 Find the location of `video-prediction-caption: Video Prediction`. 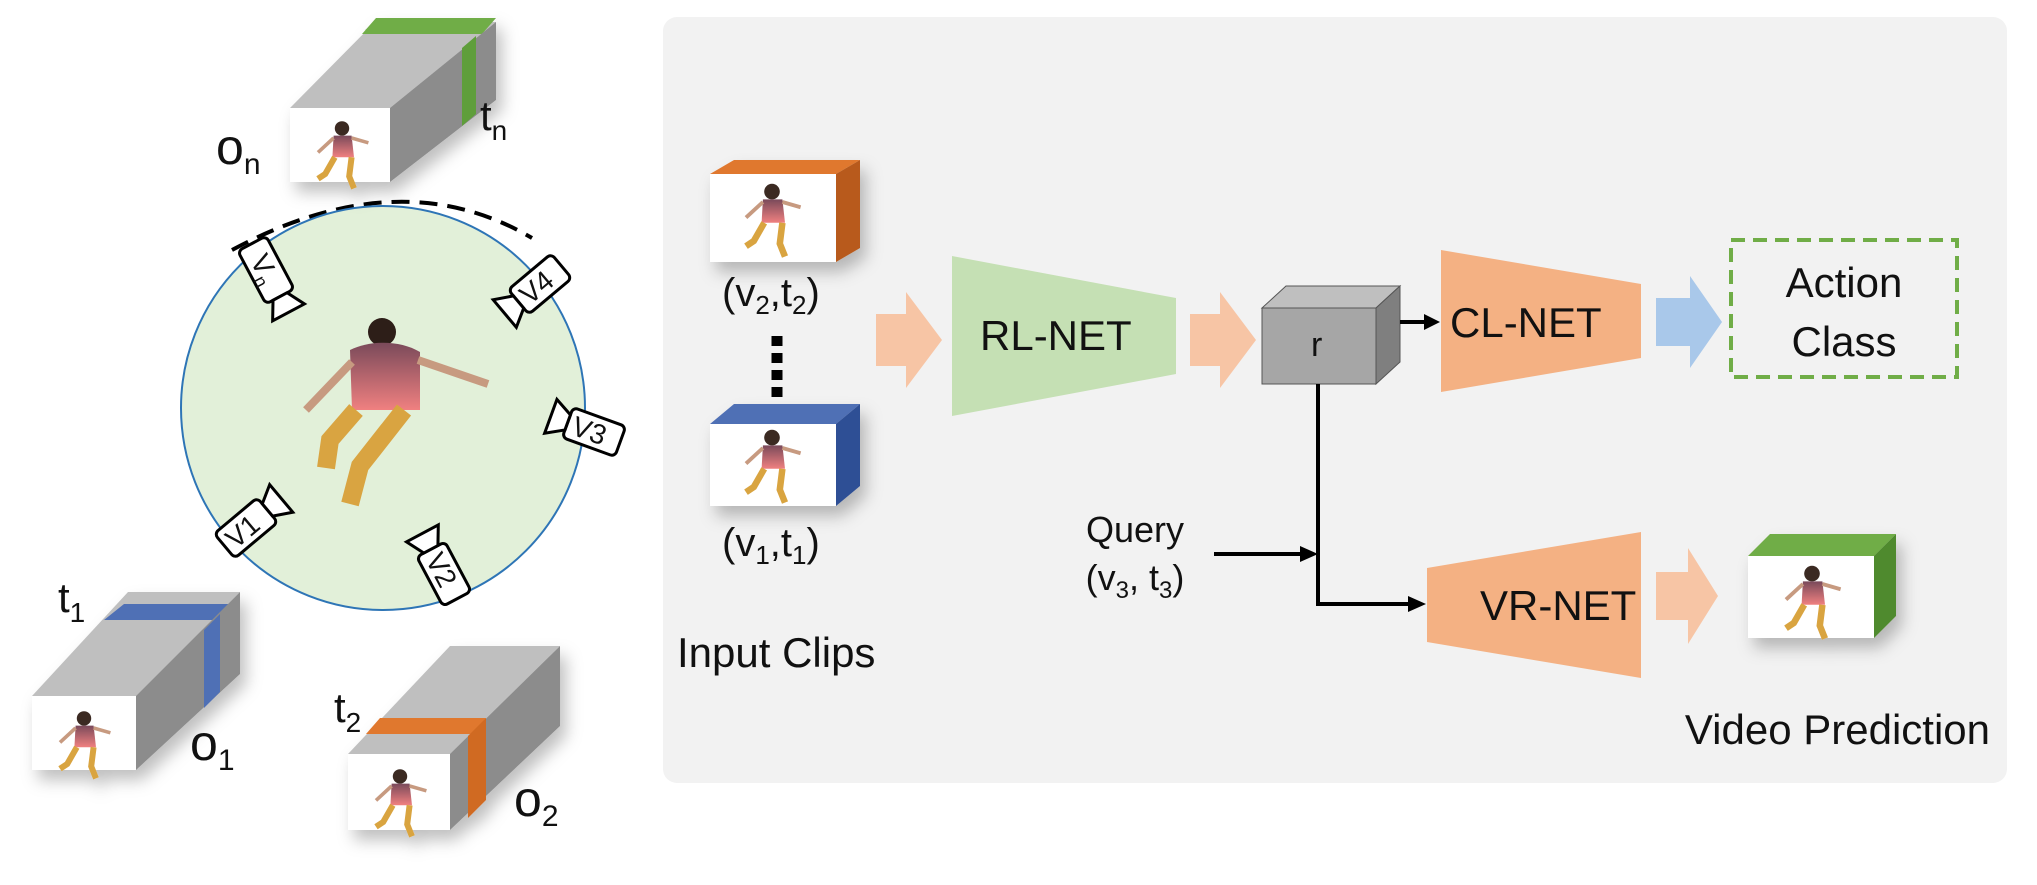

video-prediction-caption: Video Prediction is located at coordinates (1837, 729).